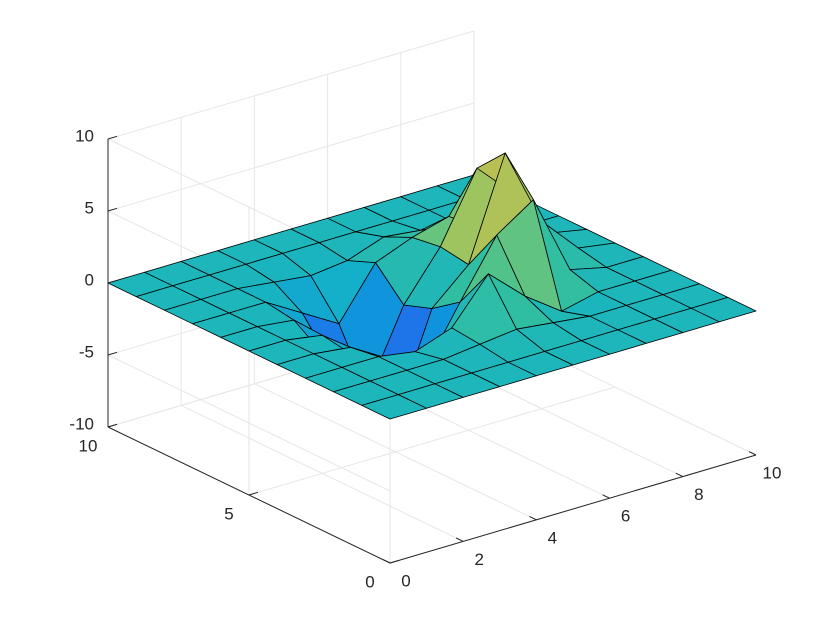 This screenshot has width=840, height=635. Describe the element at coordinates (86, 351) in the screenshot. I see `z-tick-label: -5` at that location.